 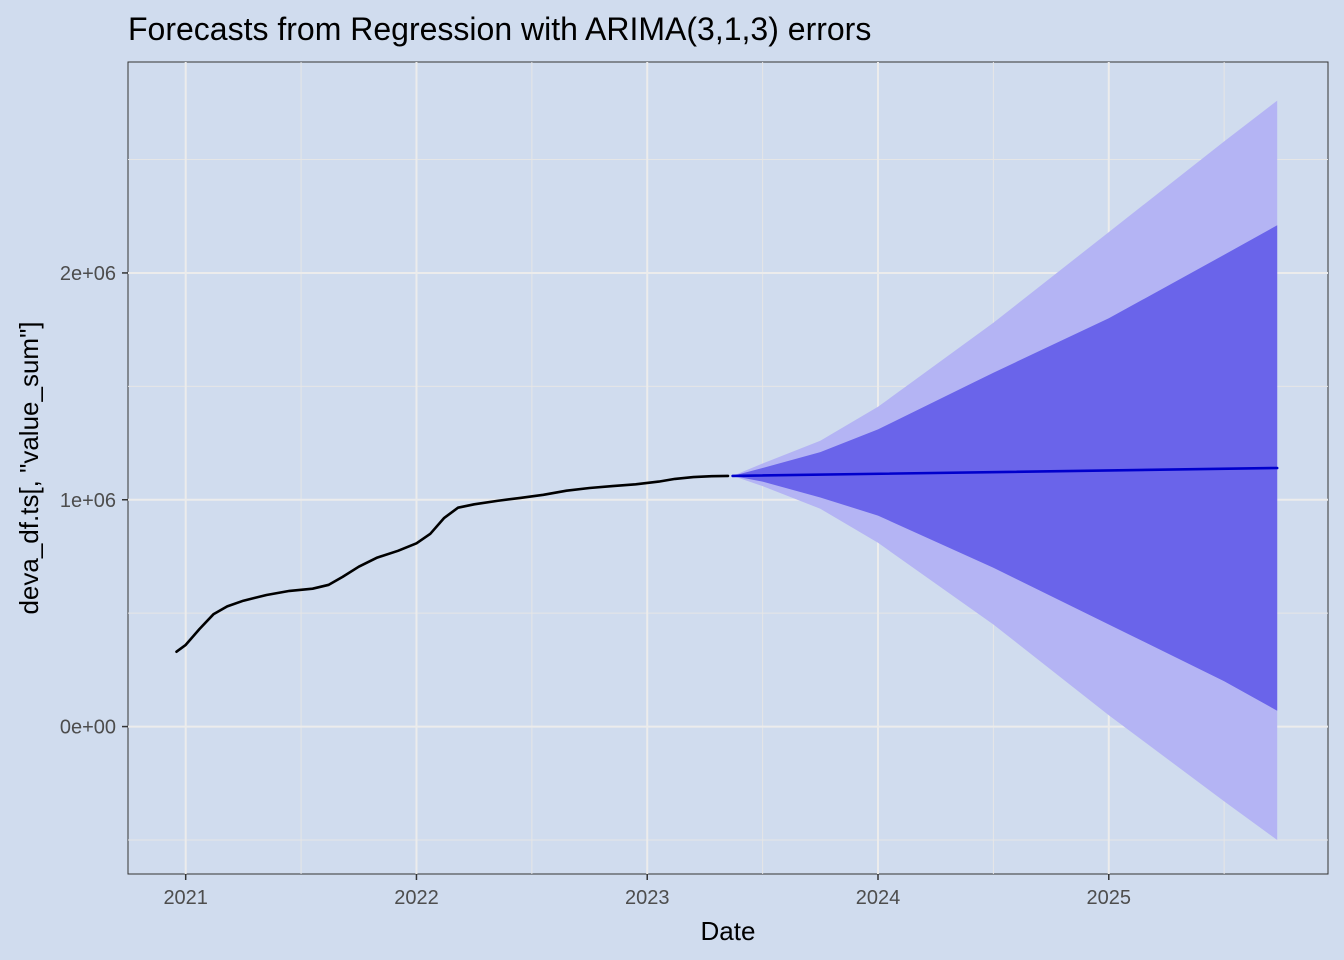 I want to click on x-tick-label: 2021, so click(x=185, y=898).